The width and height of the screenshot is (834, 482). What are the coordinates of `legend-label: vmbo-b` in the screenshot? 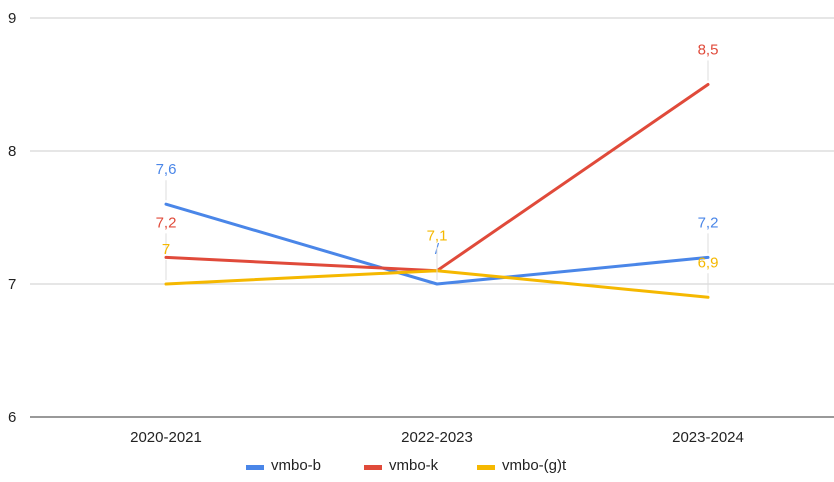 It's located at (296, 465).